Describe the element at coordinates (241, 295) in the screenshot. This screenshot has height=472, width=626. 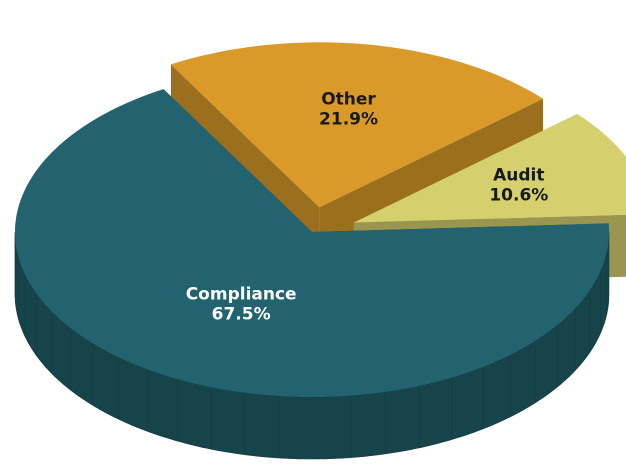
I see `slice-label: Compliance` at that location.